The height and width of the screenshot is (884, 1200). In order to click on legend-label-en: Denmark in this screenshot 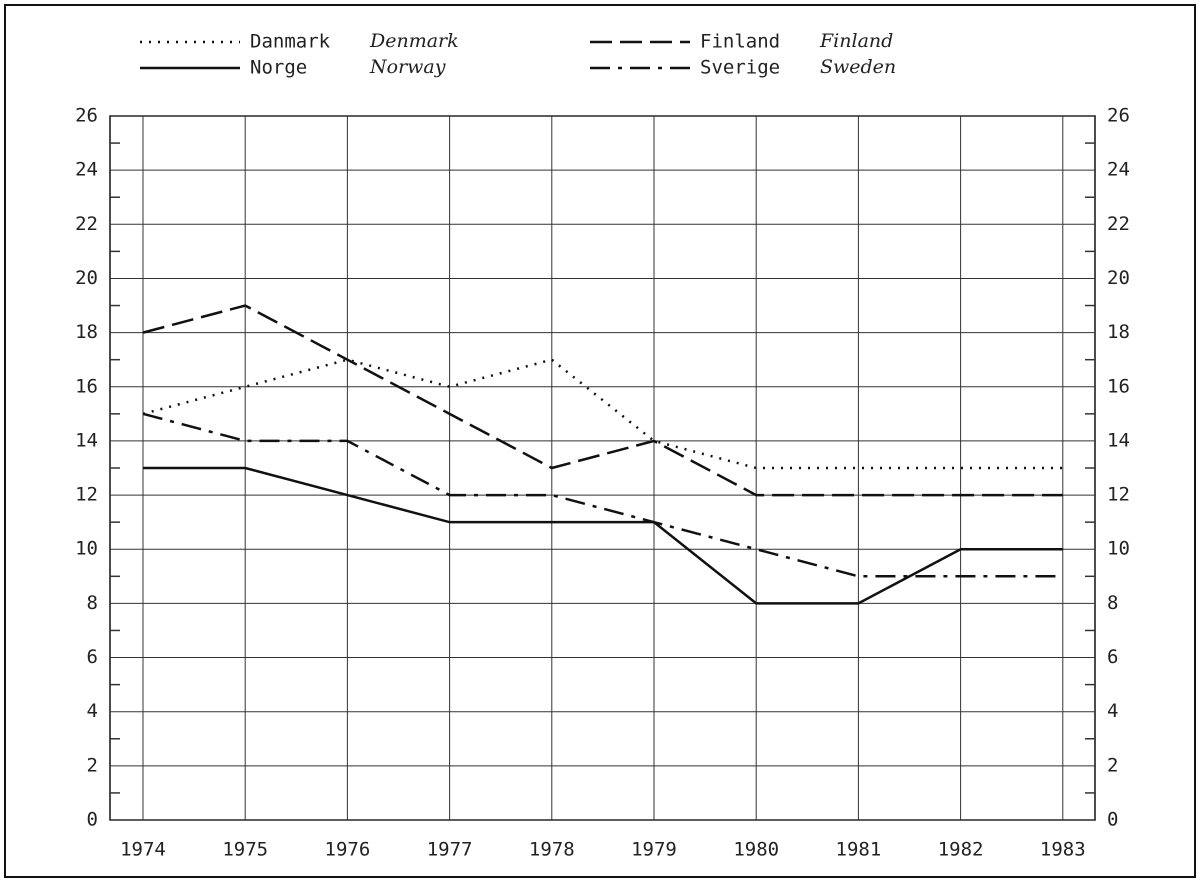, I will do `click(414, 41)`.